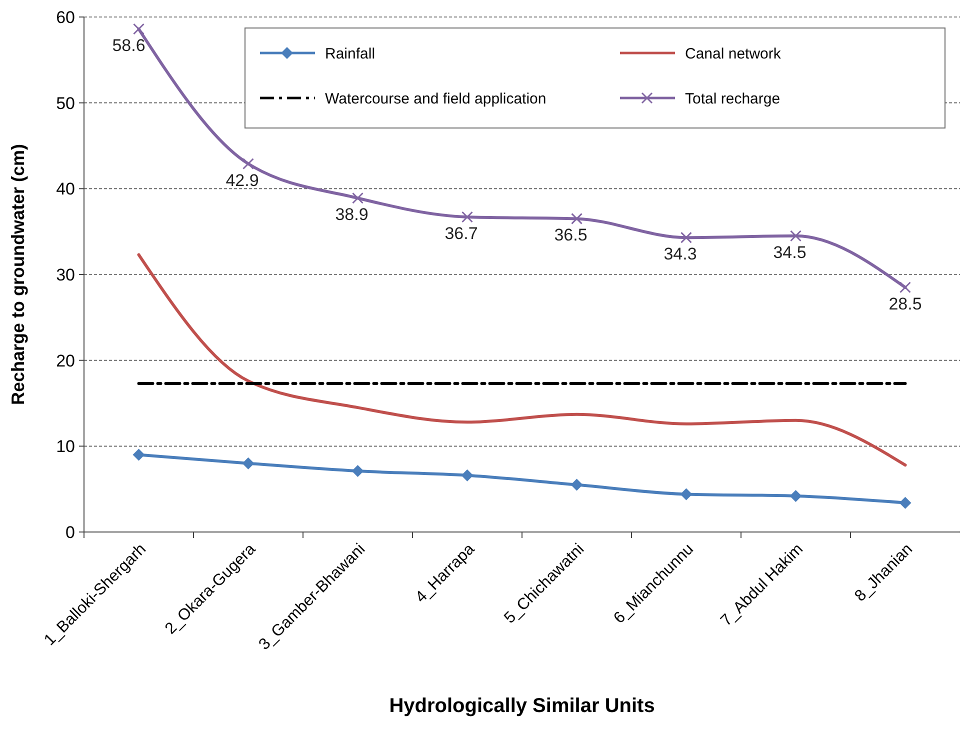 Image resolution: width=966 pixels, height=729 pixels. I want to click on y-axis-title: Recharge to groundwater (cm), so click(18, 275).